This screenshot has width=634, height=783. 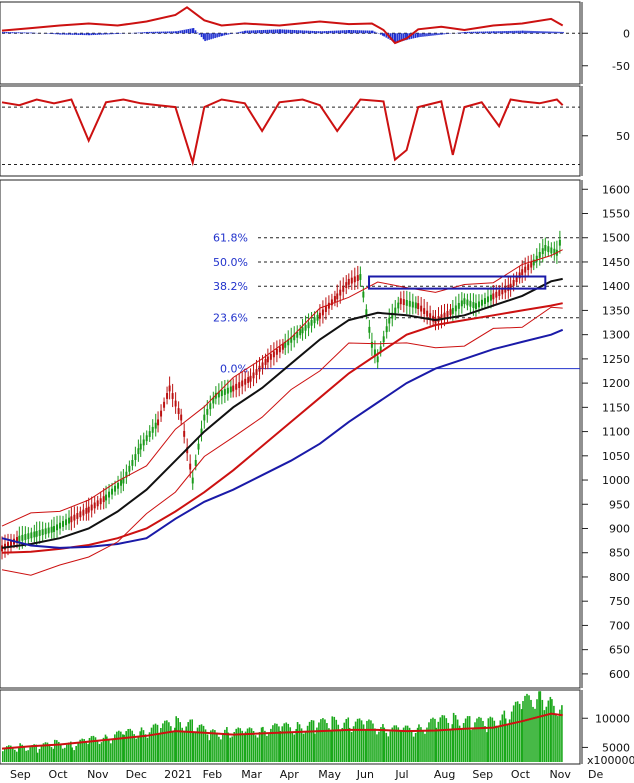 What do you see at coordinates (98, 774) in the screenshot?
I see `x-tick-label: Nov` at bounding box center [98, 774].